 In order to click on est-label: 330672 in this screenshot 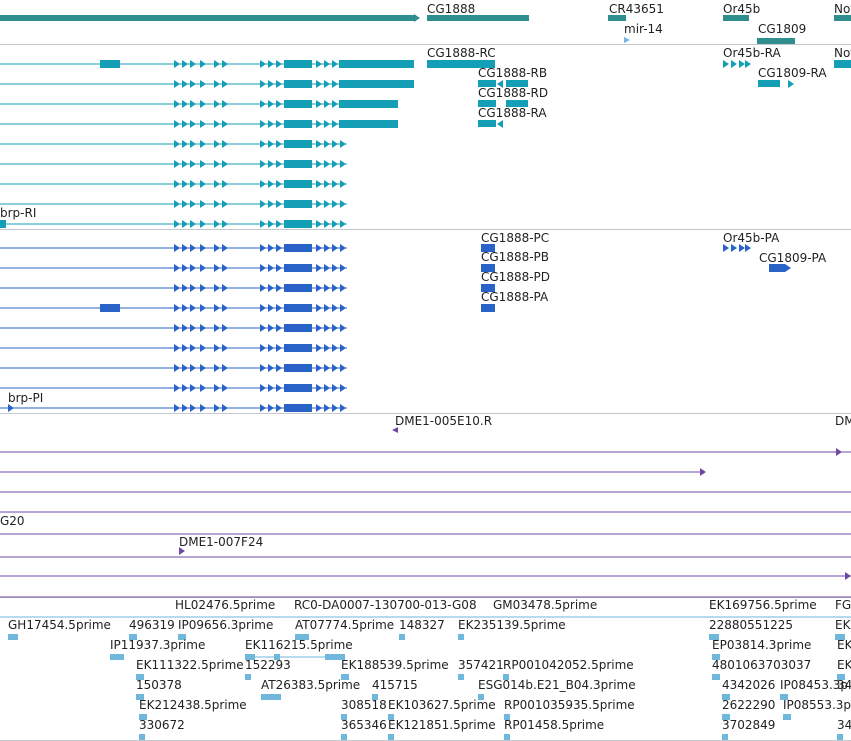, I will do `click(162, 725)`.